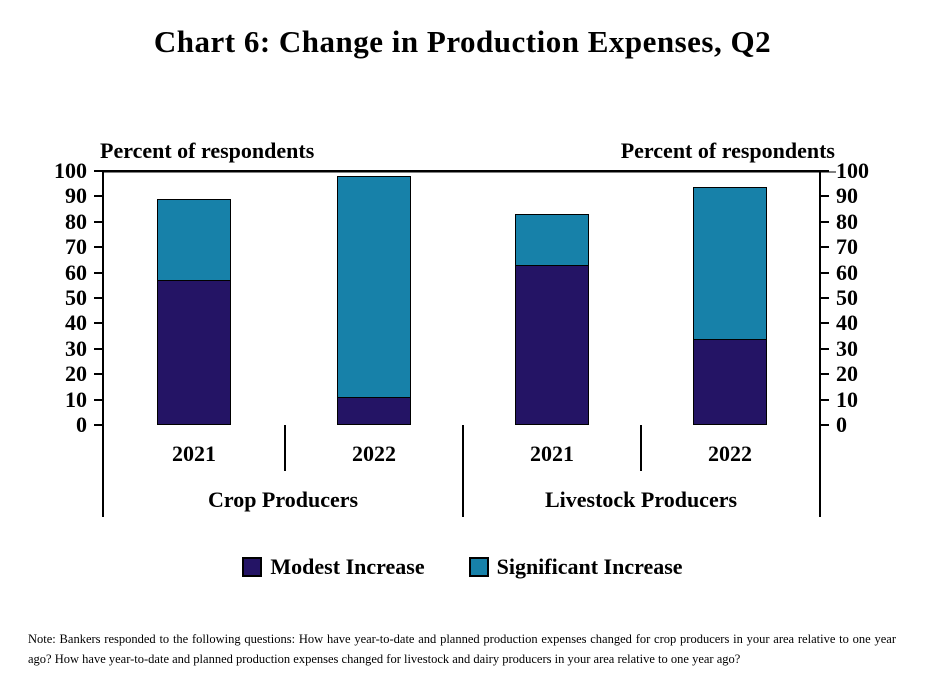 This screenshot has height=693, width=925. What do you see at coordinates (852, 170) in the screenshot?
I see `y-tick-label-right-100: 100` at bounding box center [852, 170].